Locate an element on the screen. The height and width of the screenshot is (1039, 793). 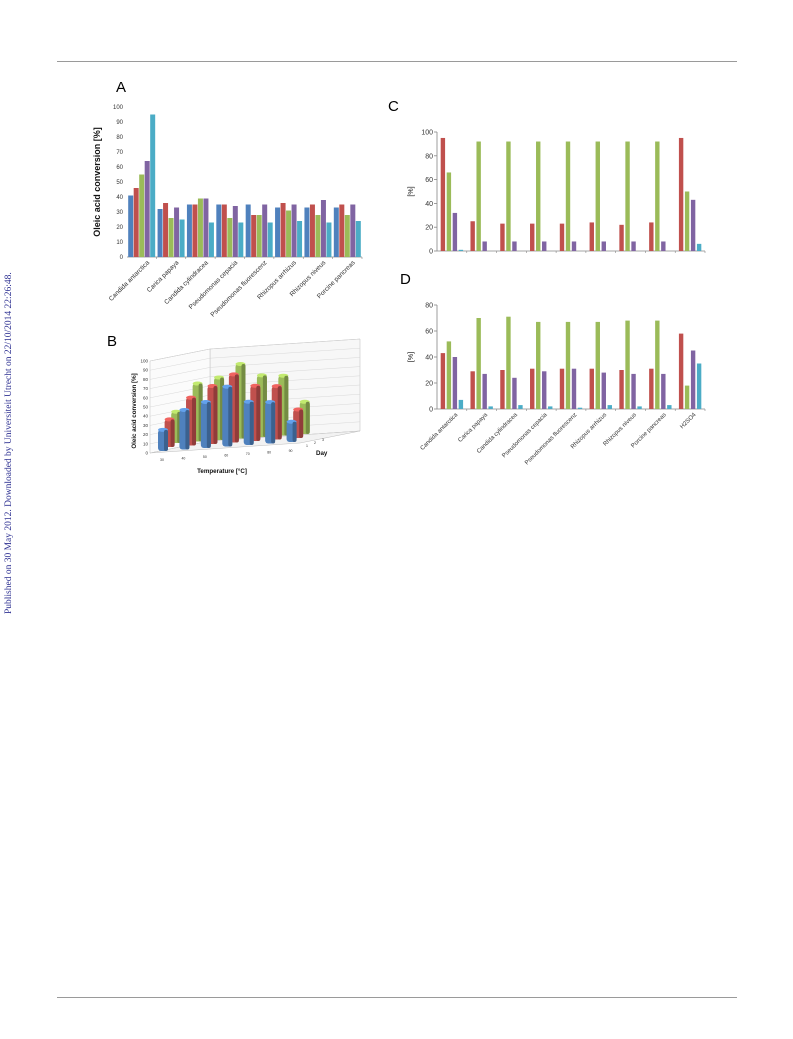
panel-label-d: D is located at coordinates (405, 279).